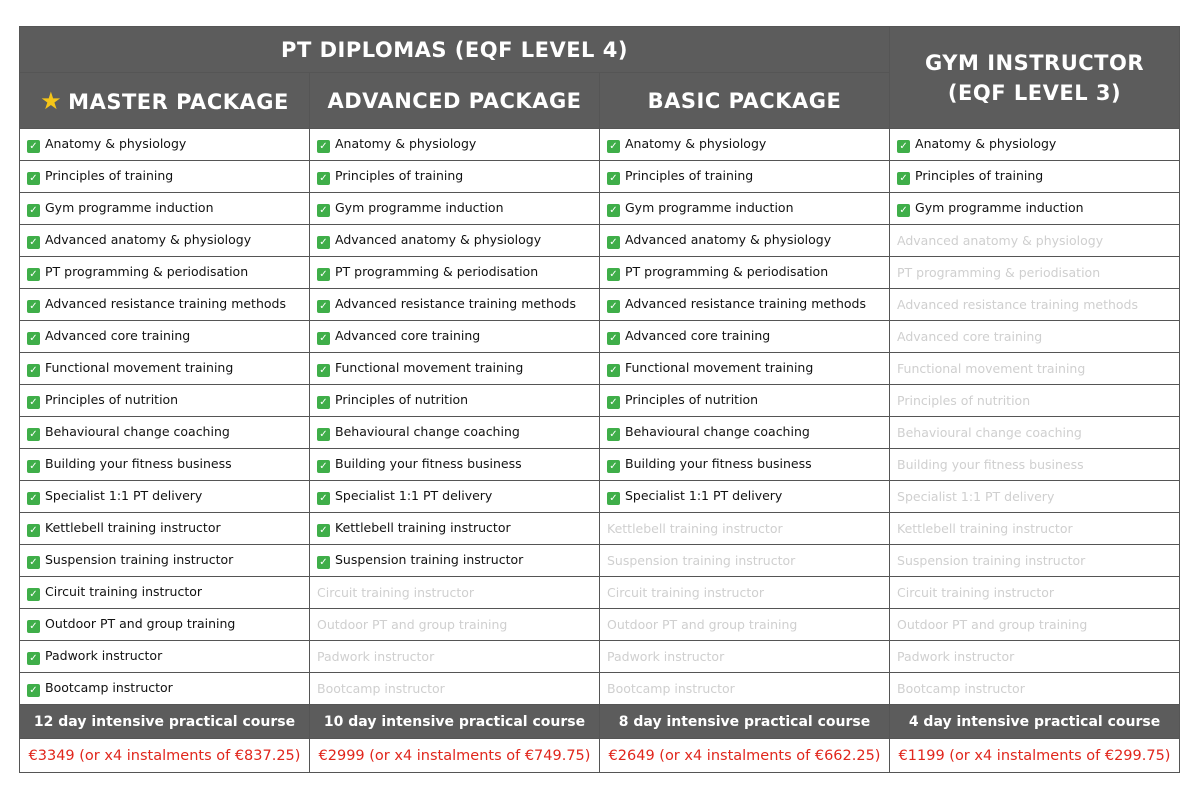 The height and width of the screenshot is (796, 1200). Describe the element at coordinates (164, 656) in the screenshot. I see `feature-cell: ✓ Padwork instructor` at that location.